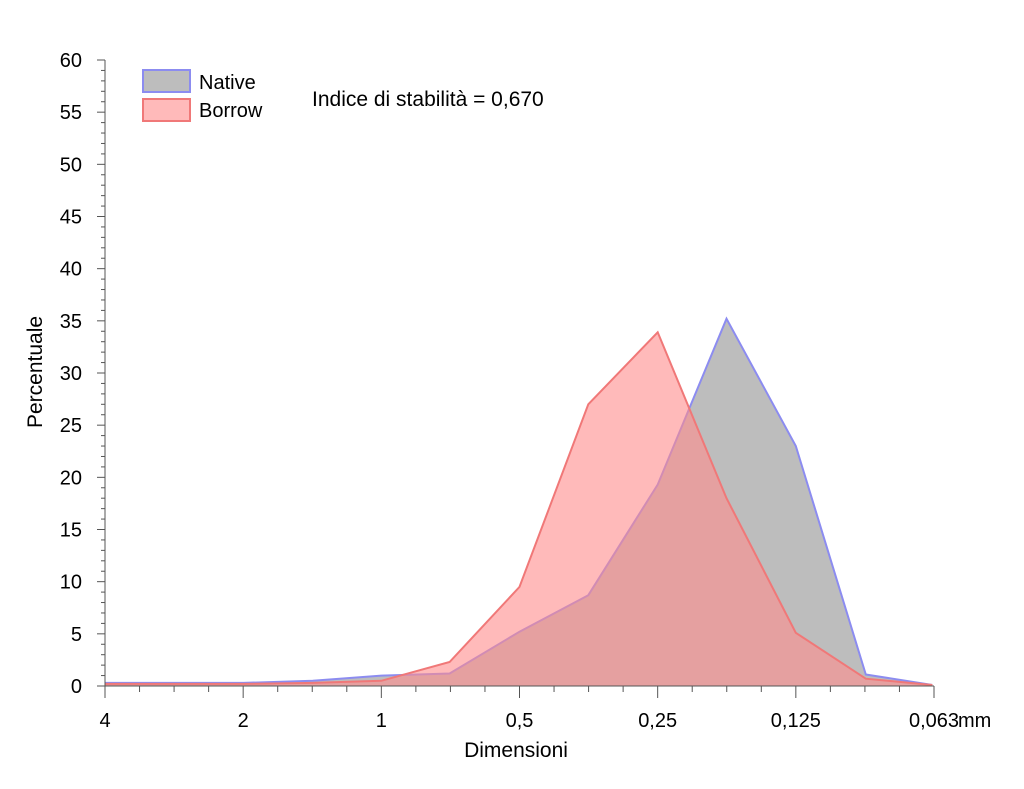  What do you see at coordinates (71, 478) in the screenshot?
I see `y-tick-label: 20` at bounding box center [71, 478].